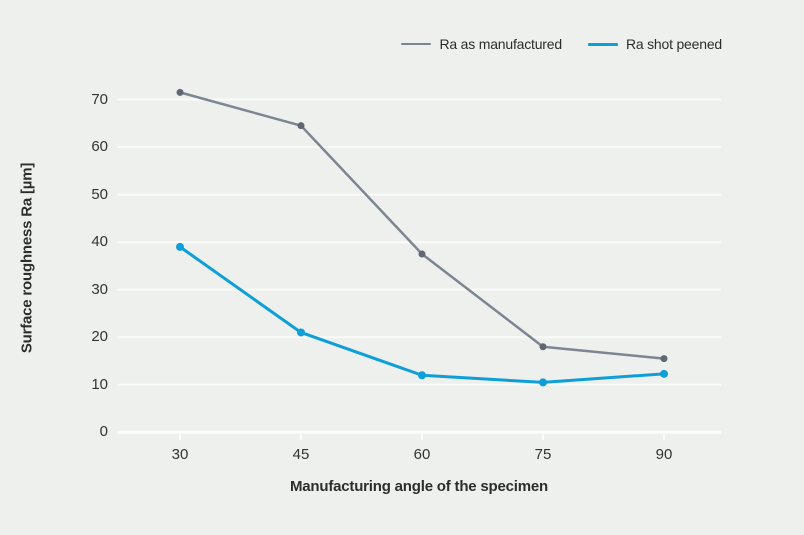 The width and height of the screenshot is (804, 535). What do you see at coordinates (500, 44) in the screenshot?
I see `legend-label-as-manufactured: Ra as manufactured` at bounding box center [500, 44].